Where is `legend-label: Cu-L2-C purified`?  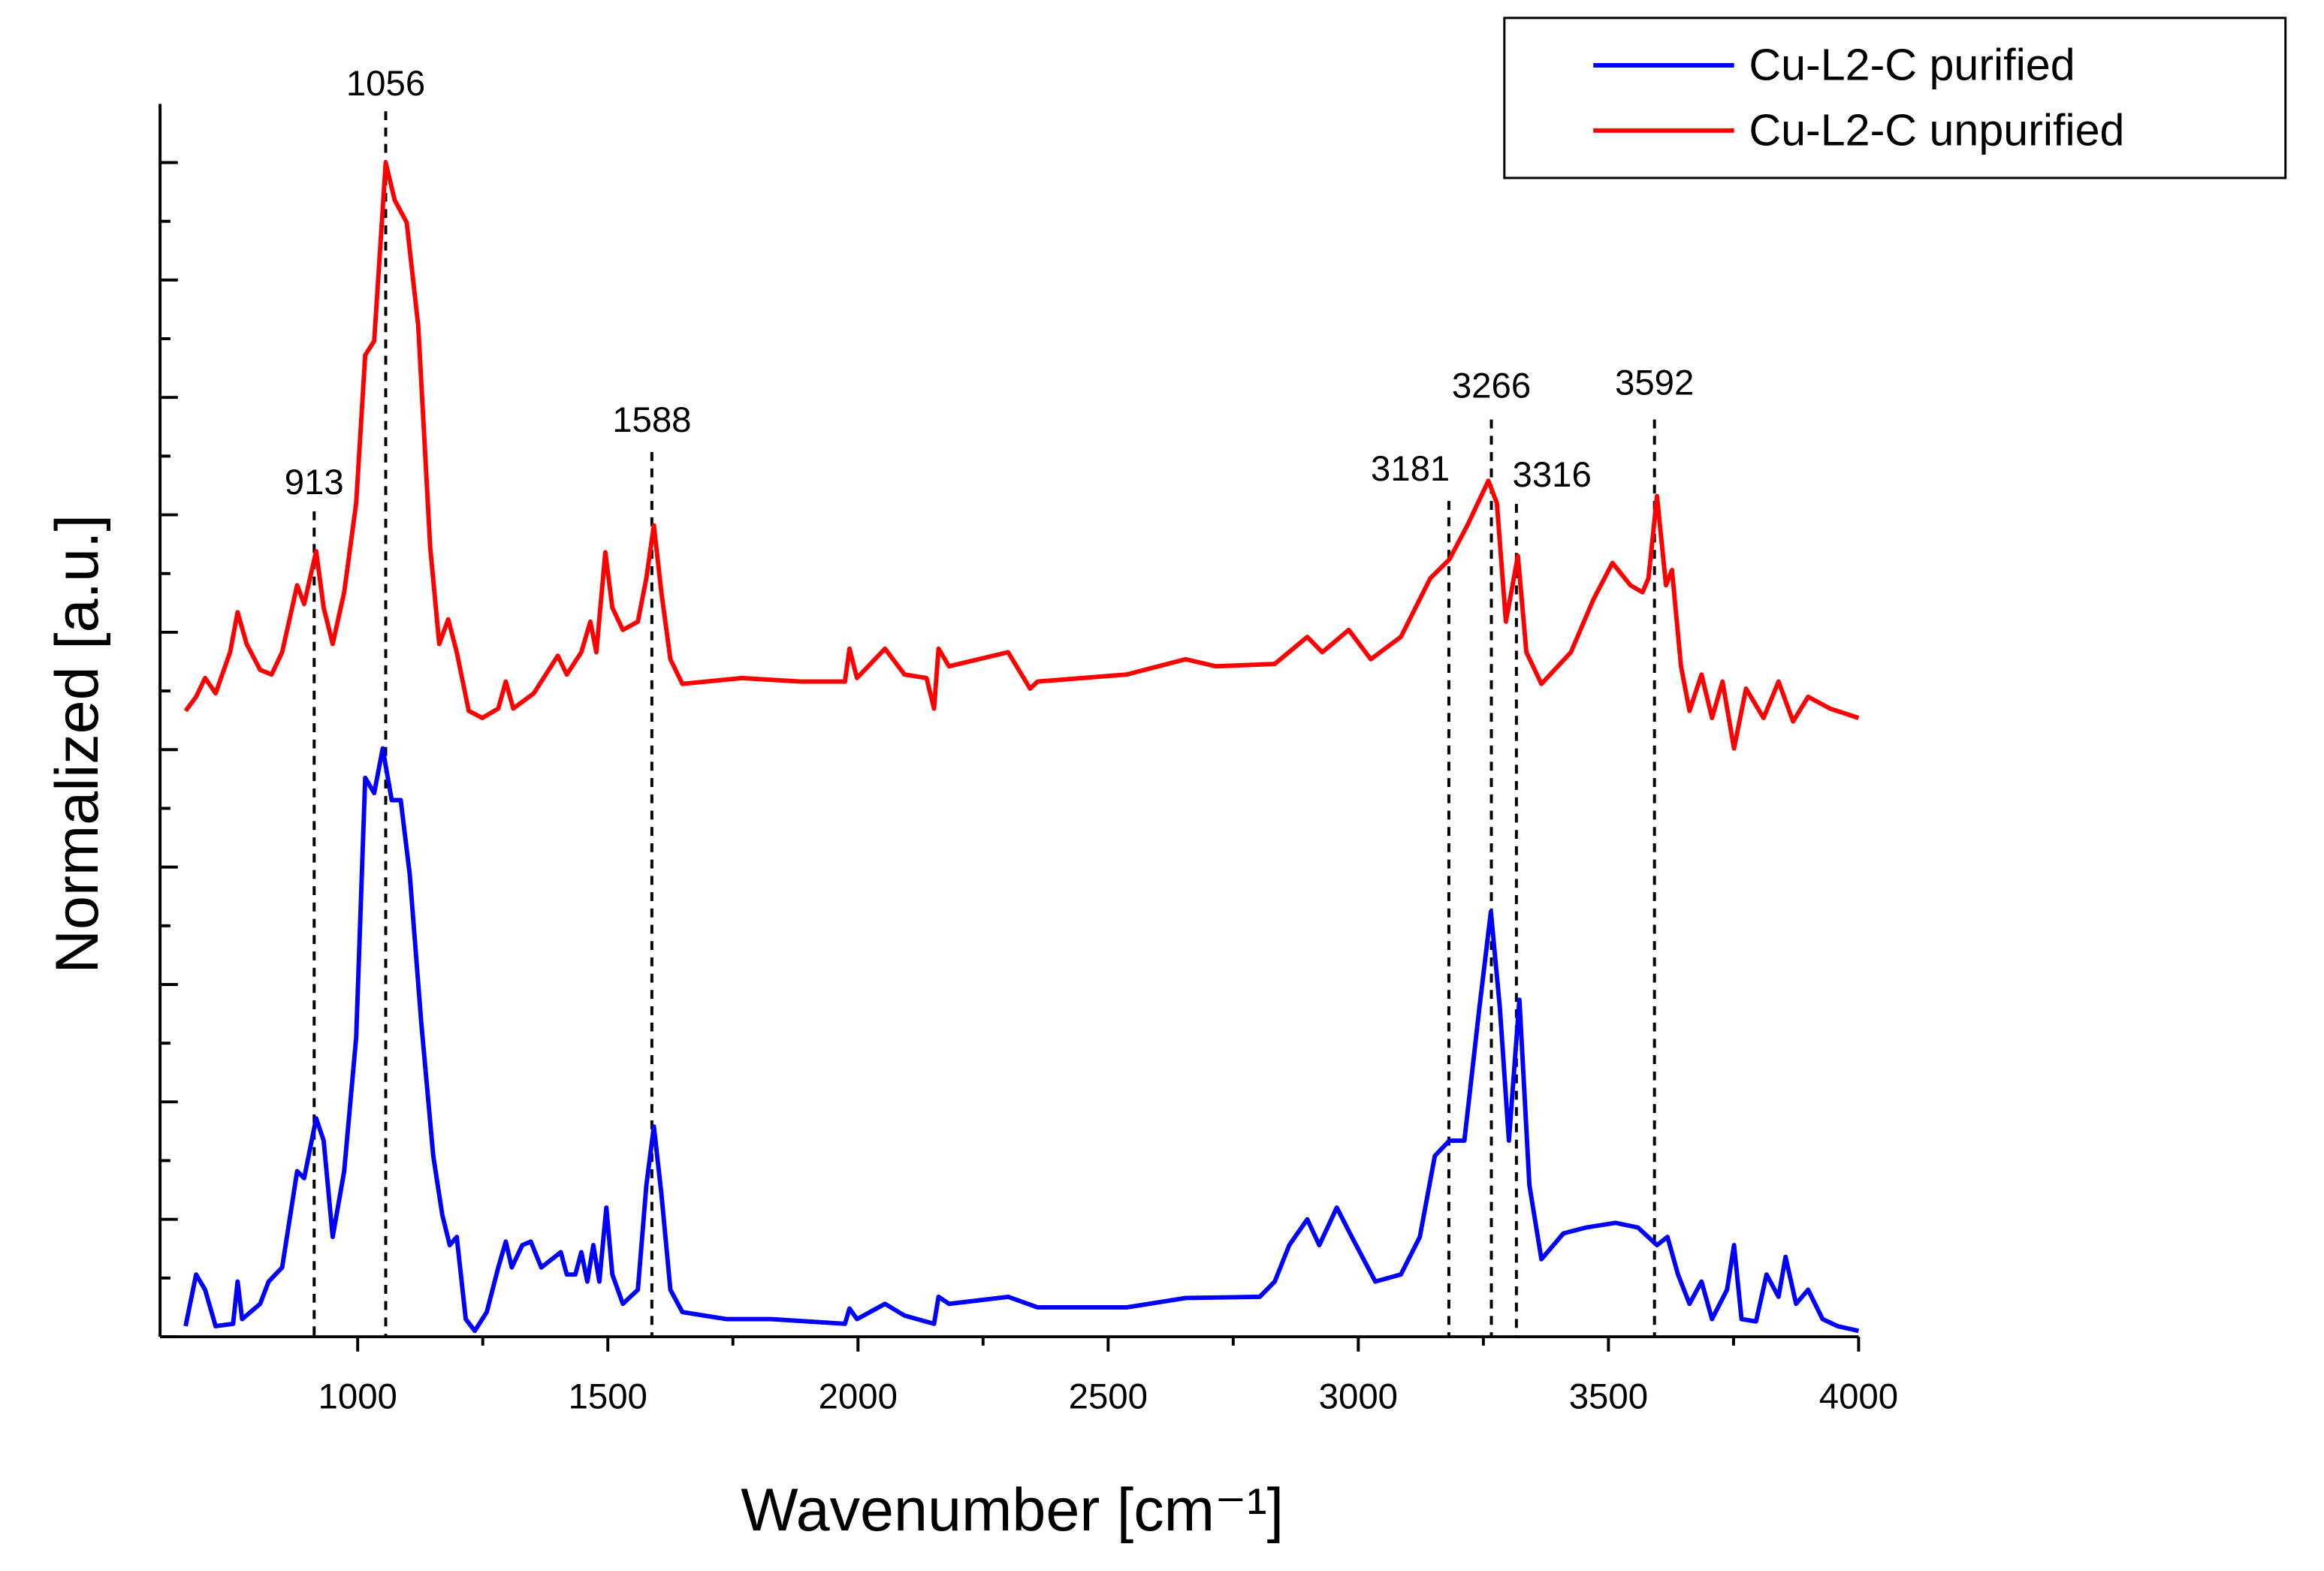 legend-label: Cu-L2-C purified is located at coordinates (1912, 65).